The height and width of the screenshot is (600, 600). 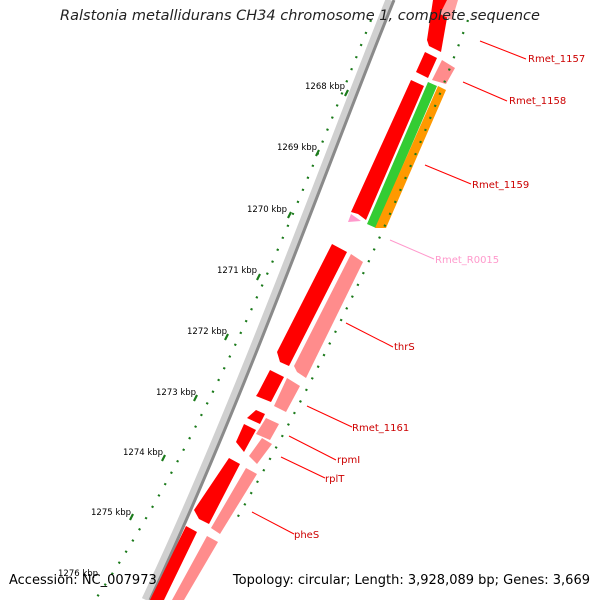 What do you see at coordinates (410, 157) in the screenshot?
I see `feature-orange` at bounding box center [410, 157].